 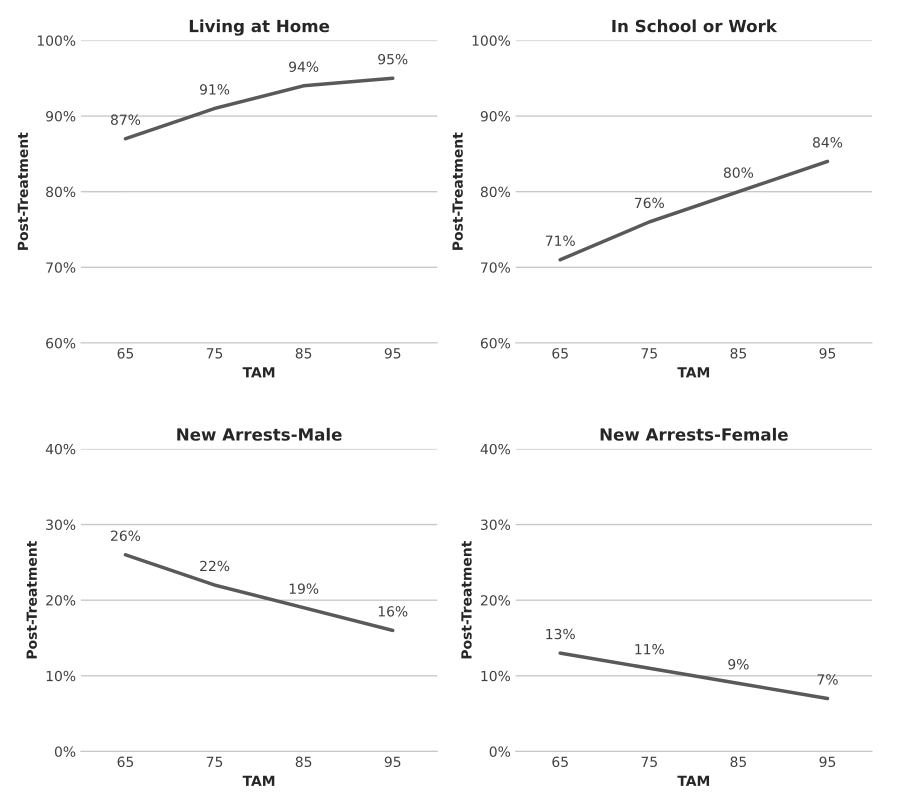 I want to click on data-label: 91%, so click(x=215, y=89).